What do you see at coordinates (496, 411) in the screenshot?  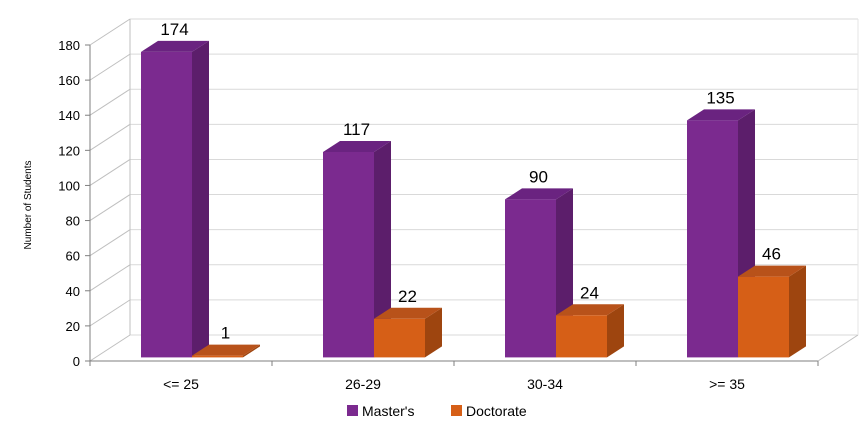 I see `legend-label-doctorate: Doctorate` at bounding box center [496, 411].